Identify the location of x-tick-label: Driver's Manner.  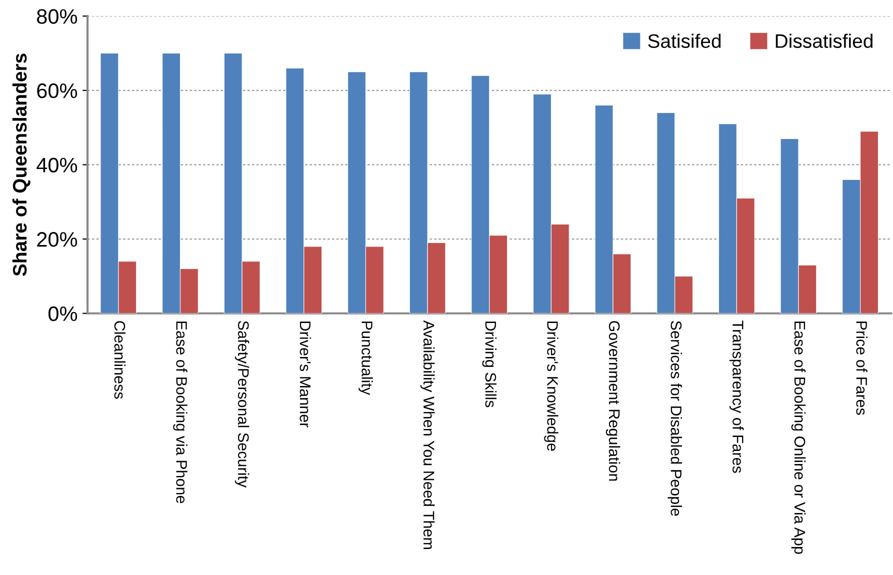
(306, 375).